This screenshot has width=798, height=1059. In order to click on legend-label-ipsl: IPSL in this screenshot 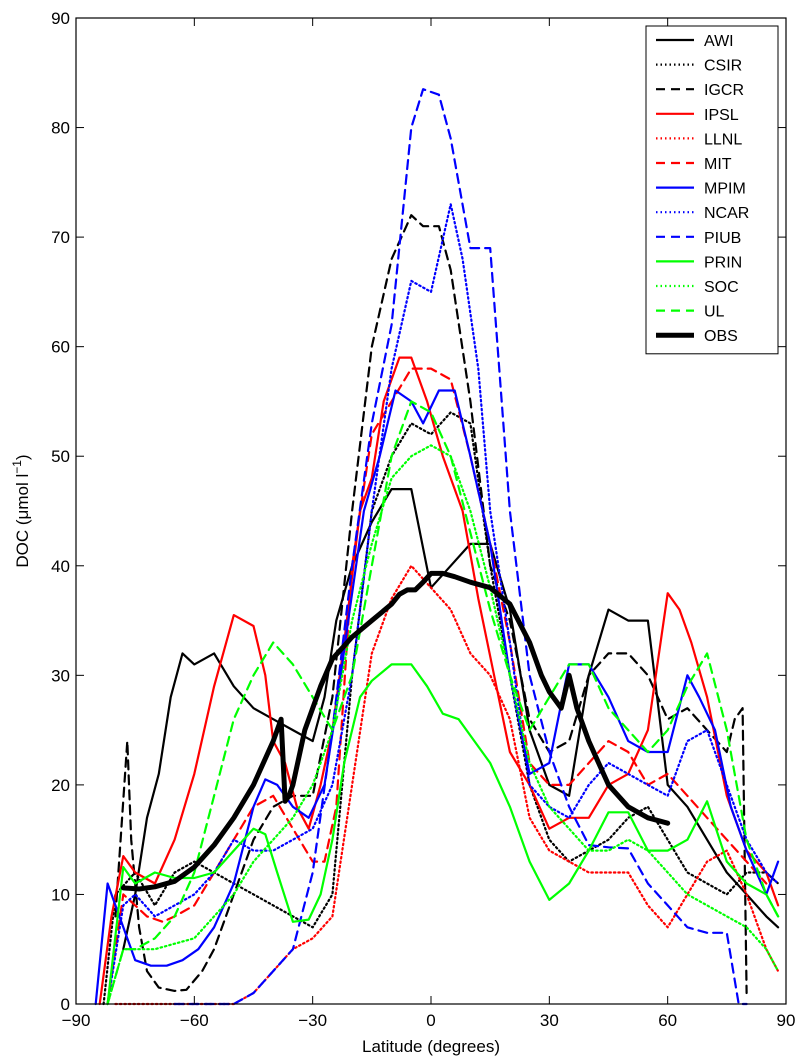, I will do `click(721, 115)`.